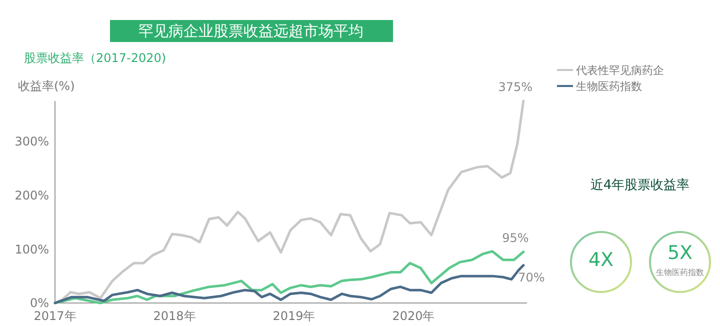 The height and width of the screenshot is (326, 720). Describe the element at coordinates (619, 70) in the screenshot. I see `legend-label: 代表性罕见病药企` at that location.